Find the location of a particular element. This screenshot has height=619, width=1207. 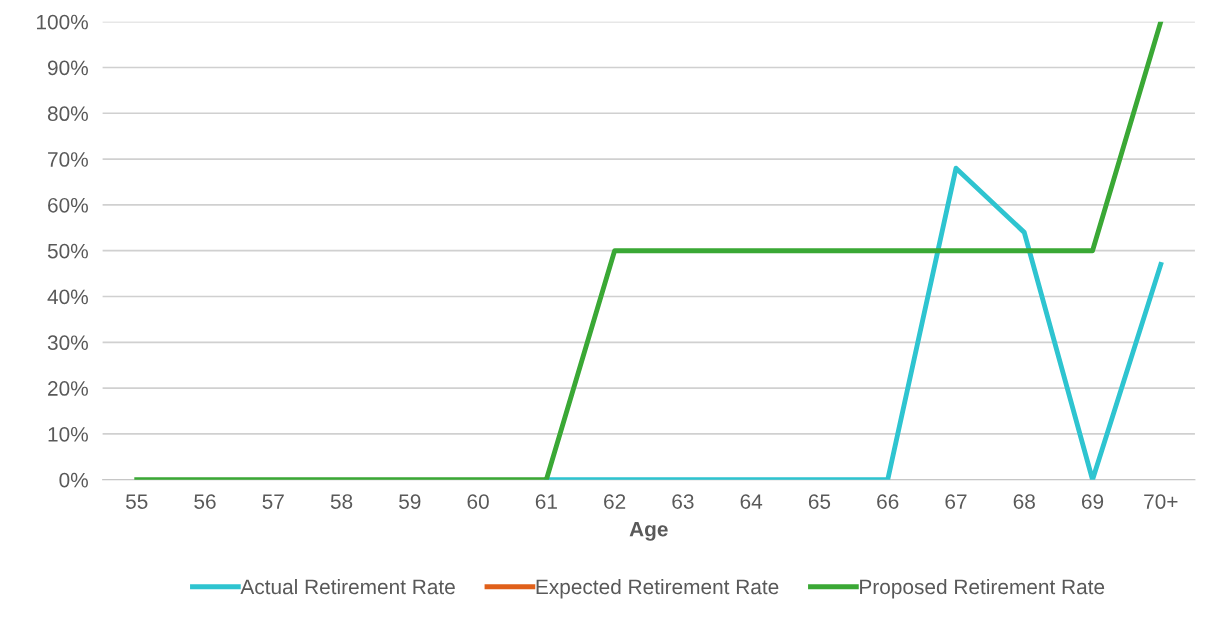

y-tick-label: 0% is located at coordinates (73, 480).